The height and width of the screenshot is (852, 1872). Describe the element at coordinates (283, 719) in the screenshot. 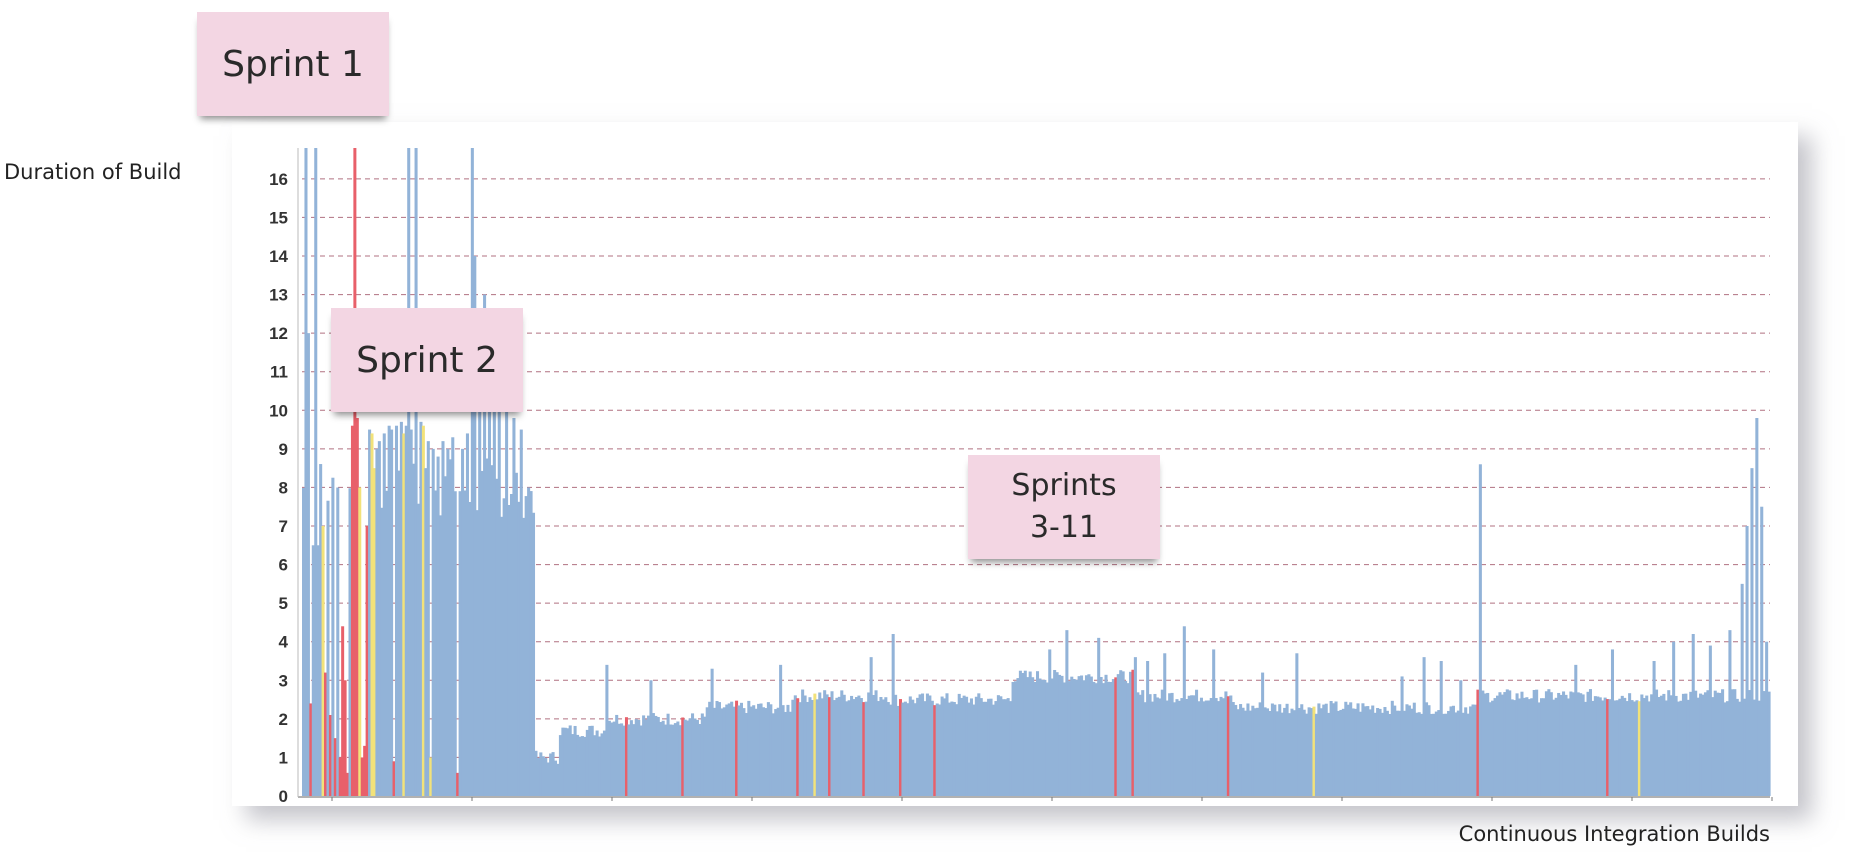

I see `y-tick-label: 2` at that location.